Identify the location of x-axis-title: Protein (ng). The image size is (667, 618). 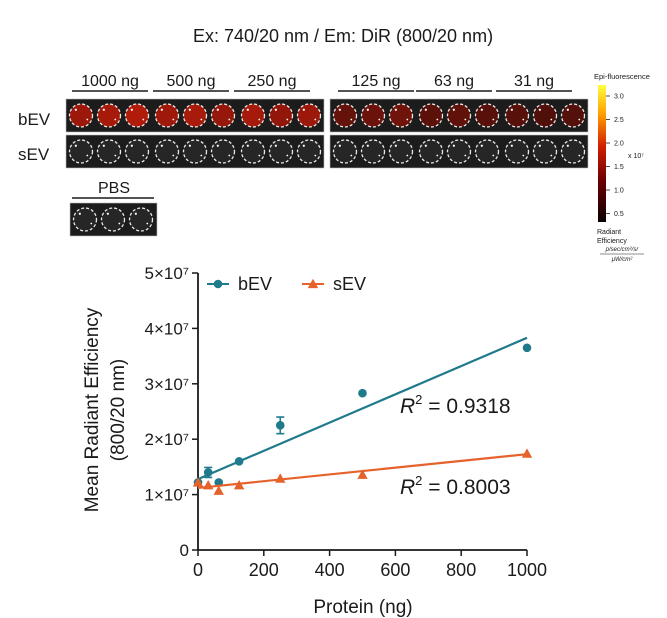
(362, 607).